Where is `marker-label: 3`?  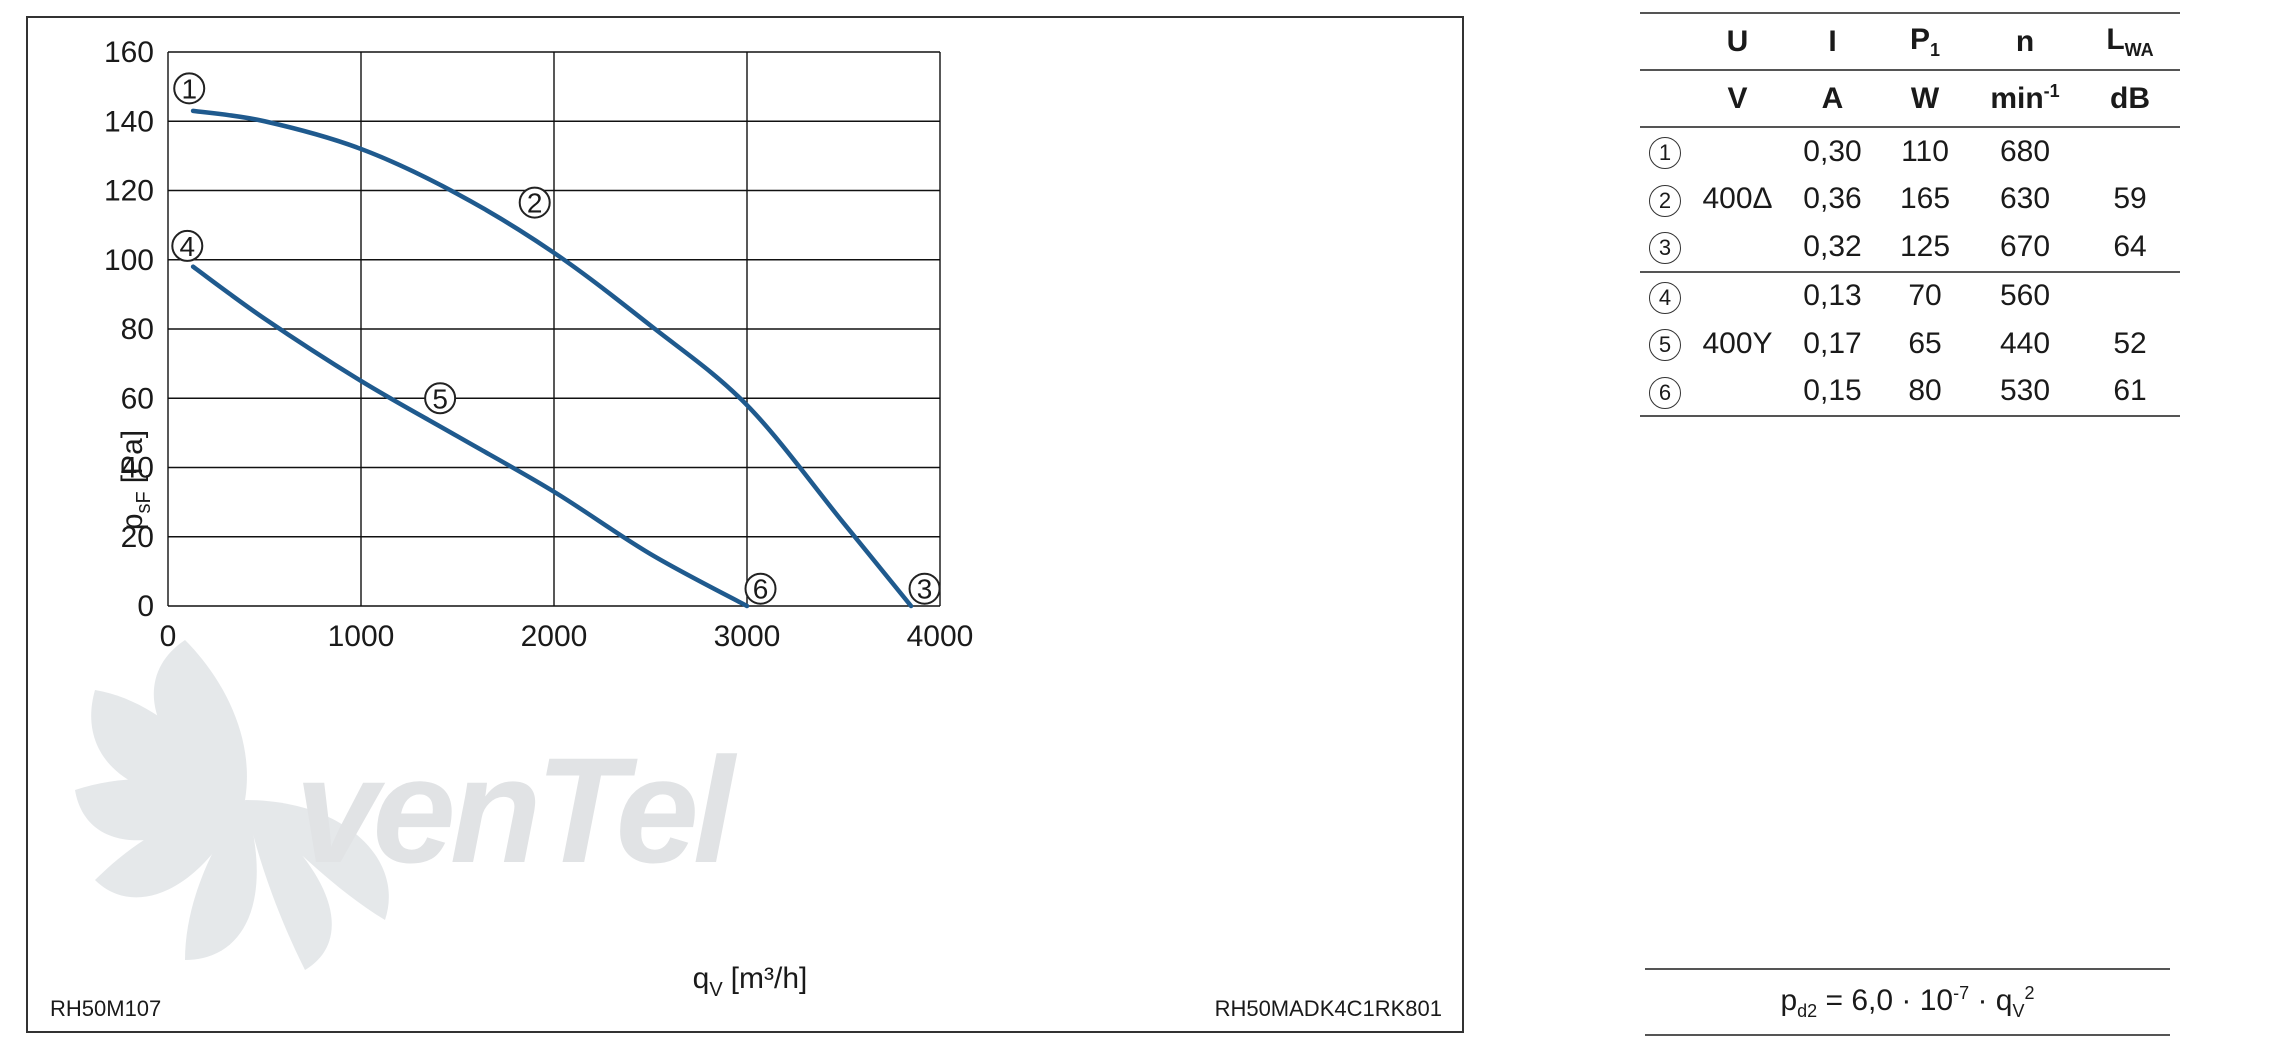 marker-label: 3 is located at coordinates (925, 589).